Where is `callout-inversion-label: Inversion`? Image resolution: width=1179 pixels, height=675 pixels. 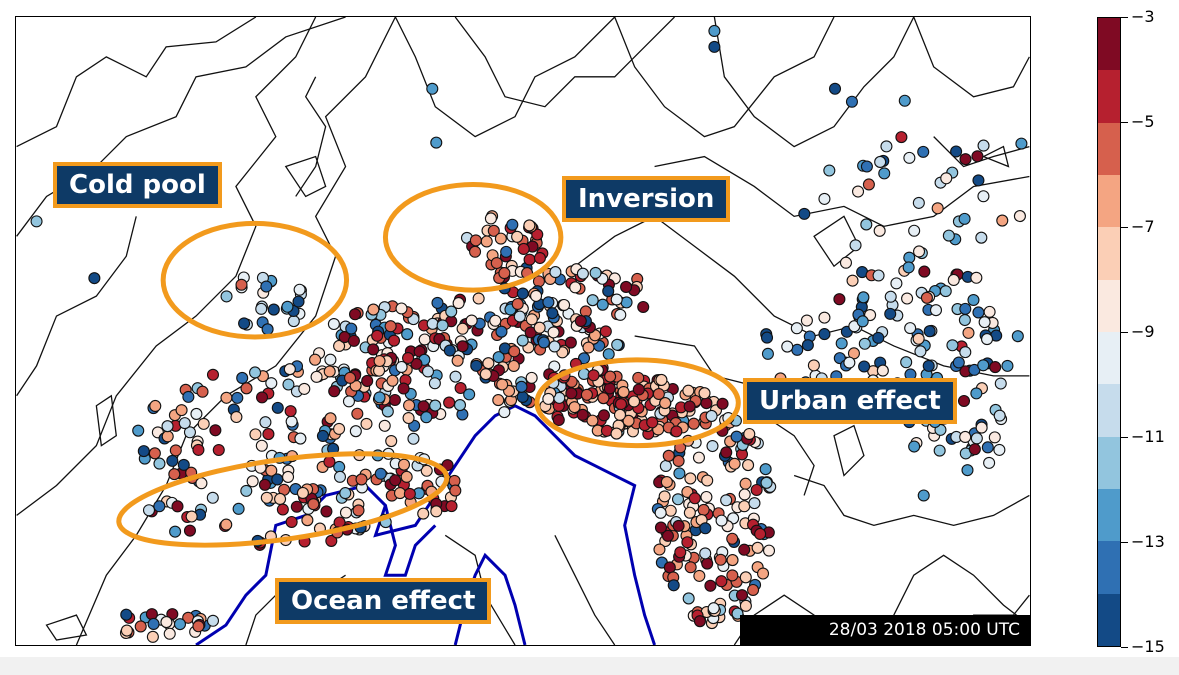 callout-inversion-label: Inversion is located at coordinates (646, 199).